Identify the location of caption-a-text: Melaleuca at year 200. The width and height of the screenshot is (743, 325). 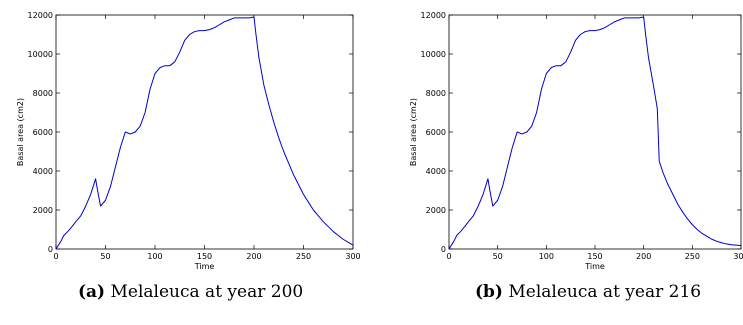
(207, 292).